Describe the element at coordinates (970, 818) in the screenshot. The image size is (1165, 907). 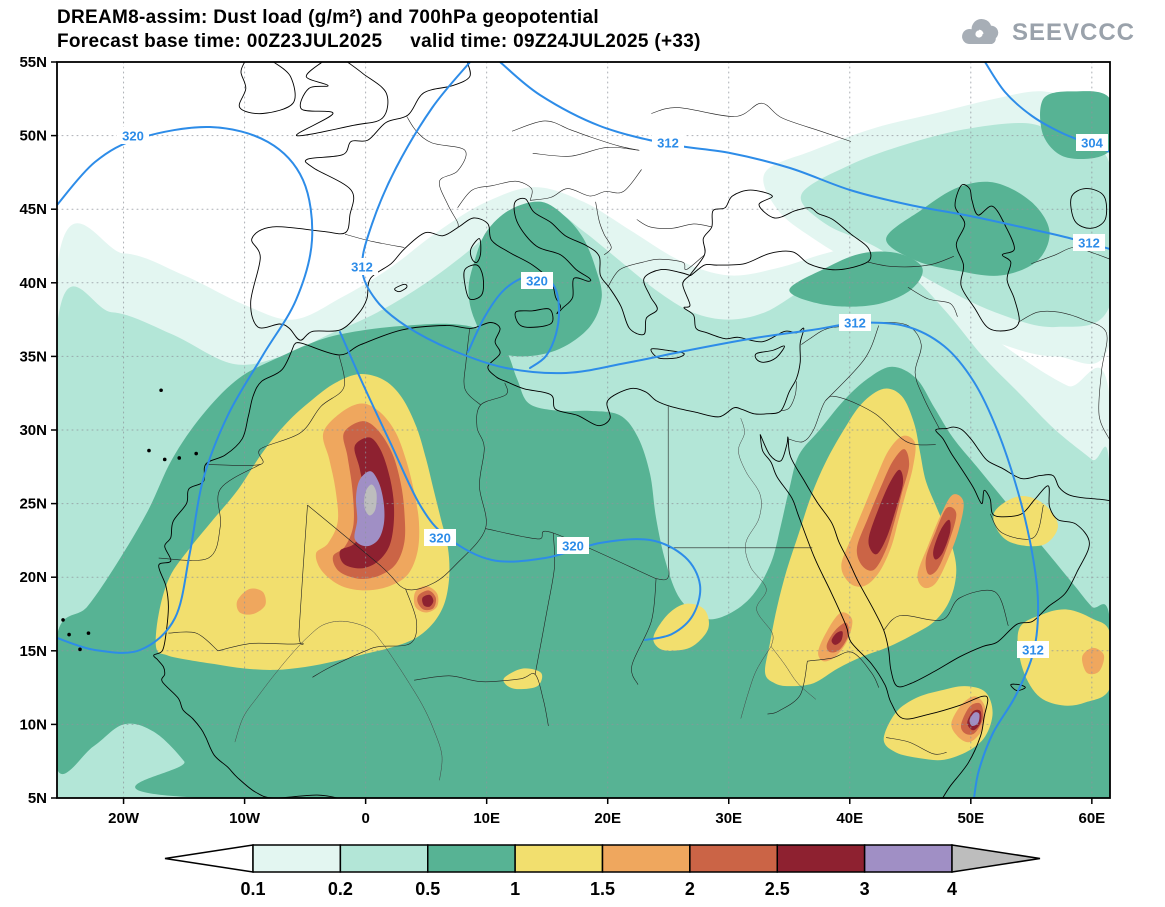
I see `x-tick-label: 50E` at that location.